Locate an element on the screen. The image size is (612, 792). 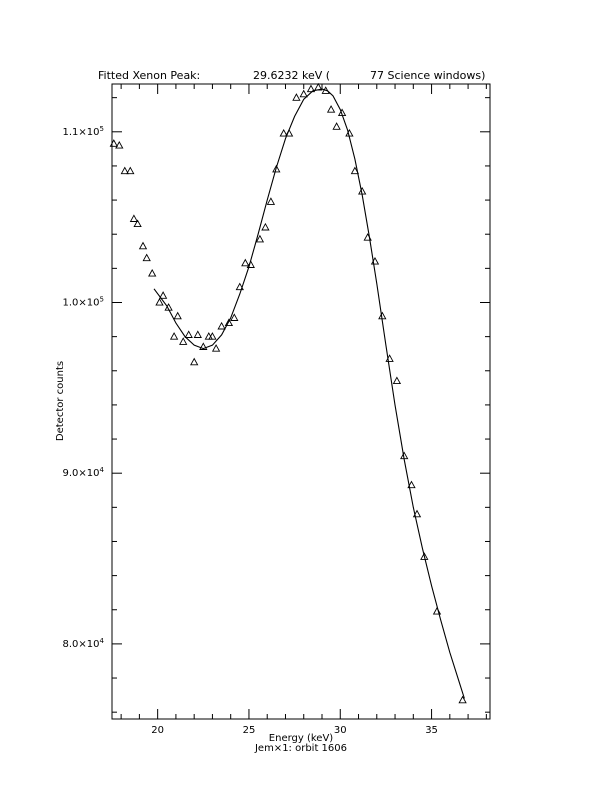
title-windows: 77 Science windows) is located at coordinates (427, 75).